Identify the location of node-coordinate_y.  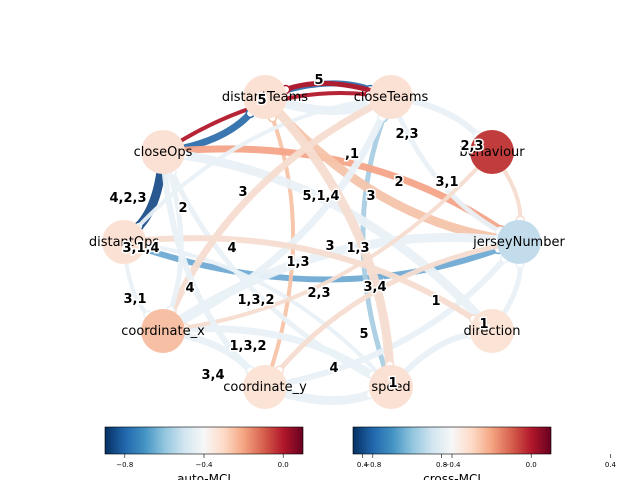
(265, 387).